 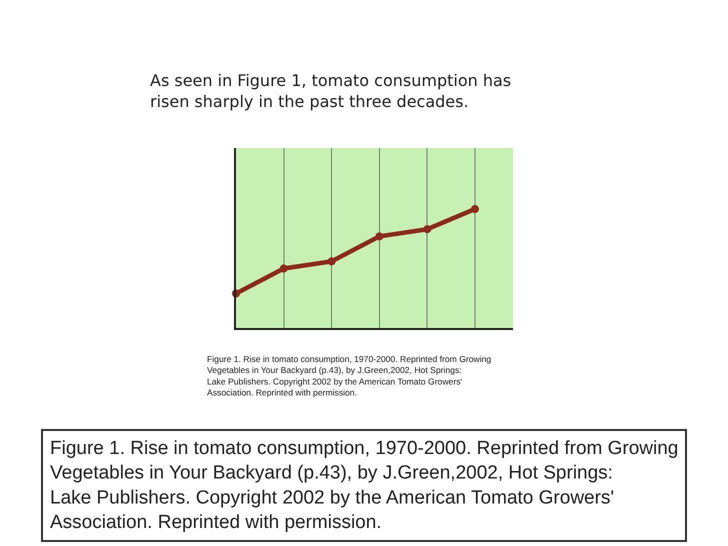 What do you see at coordinates (349, 376) in the screenshot?
I see `caption: Figure 1. Rise in tomato consumption, 1970-2000. Reprinted from Growing Vegetables in Your Backyard (p.43), by J.Green,2002, Hot Springs: Lake Publishers. Copyright 2002 by the American Tomato Growers' Association. Reprinted with permission.` at bounding box center [349, 376].